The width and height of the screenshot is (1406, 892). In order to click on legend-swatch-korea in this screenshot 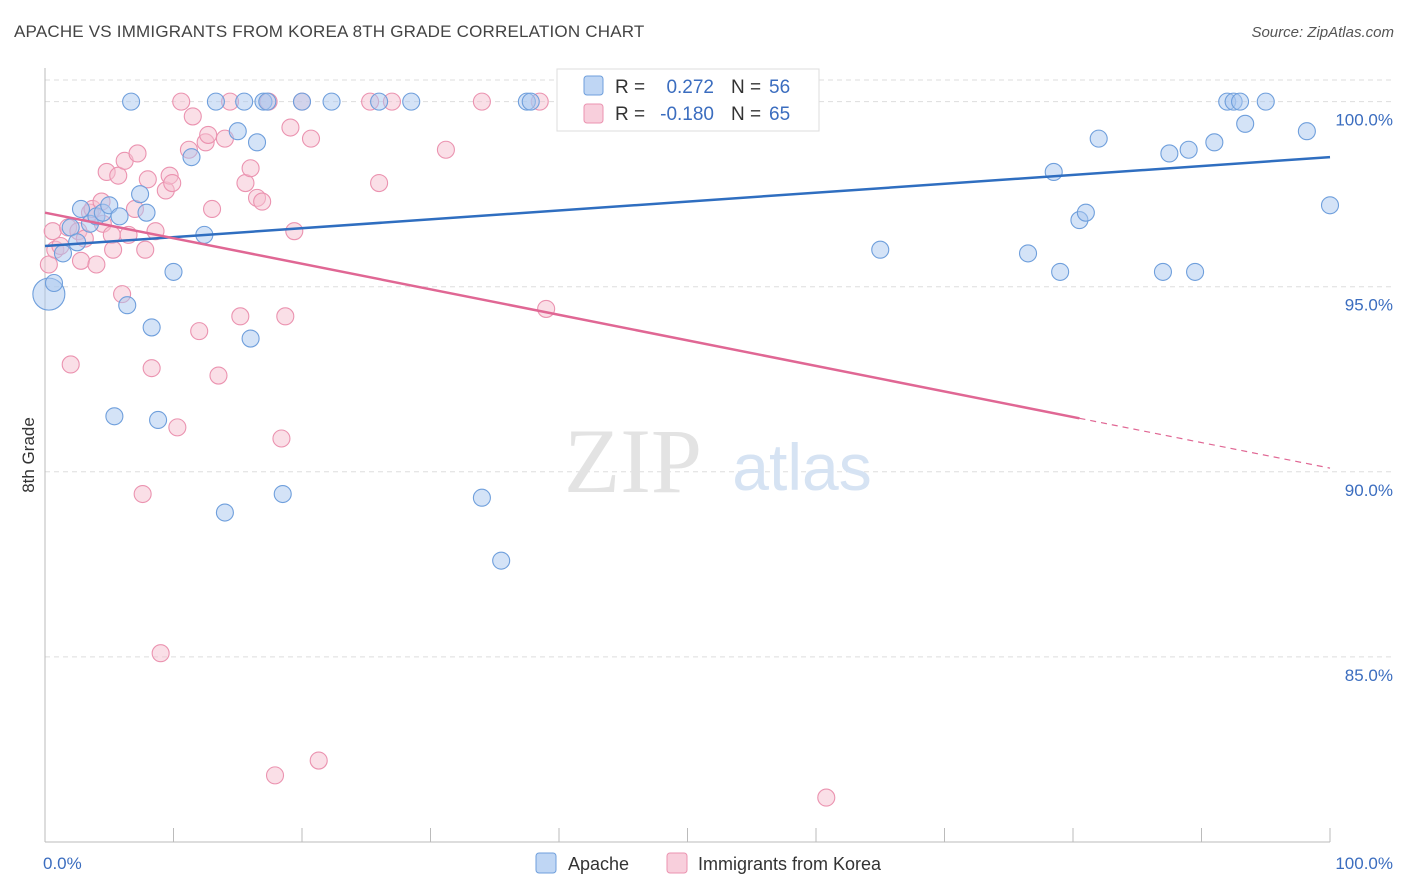, I will do `click(593, 113)`.